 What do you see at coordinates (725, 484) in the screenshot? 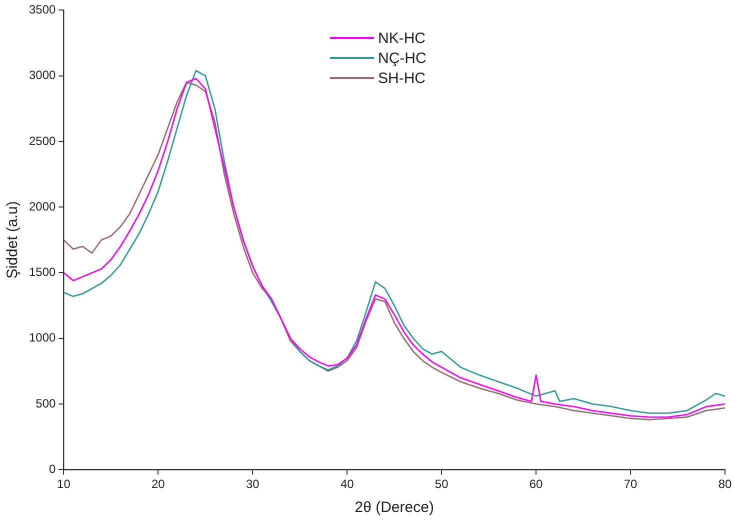
I see `x-tick-label: 80` at bounding box center [725, 484].